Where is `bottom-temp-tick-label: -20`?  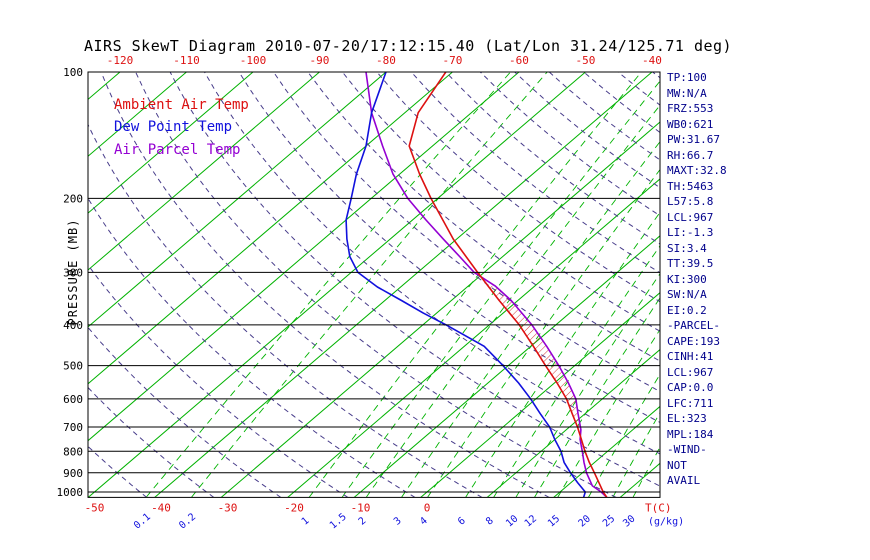
bottom-temp-tick-label: -20 is located at coordinates (294, 507).